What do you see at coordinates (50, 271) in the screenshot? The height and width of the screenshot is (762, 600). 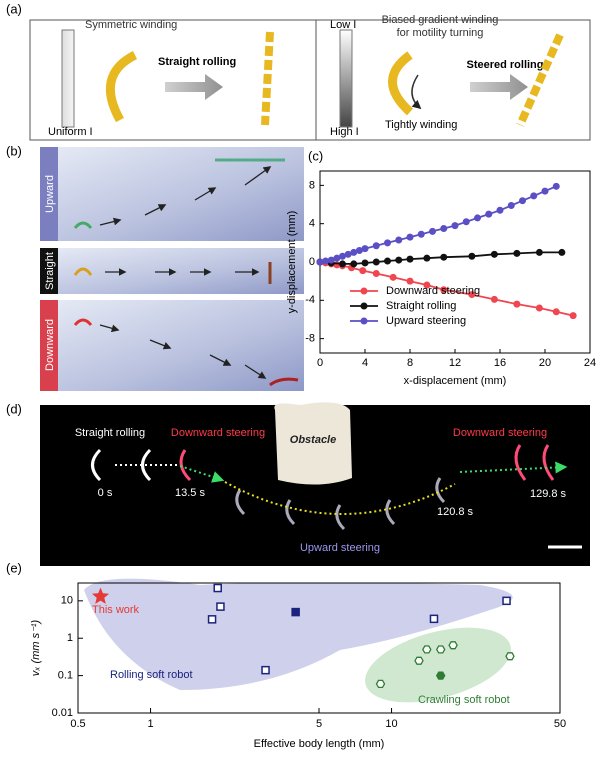 I see `row-label: Straight` at bounding box center [50, 271].